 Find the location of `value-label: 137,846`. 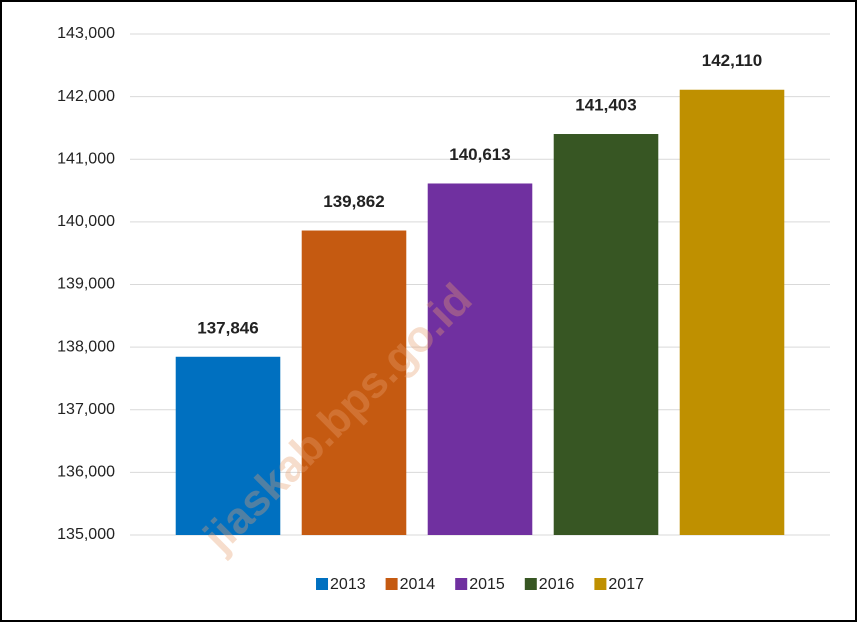

value-label: 137,846 is located at coordinates (227, 327).